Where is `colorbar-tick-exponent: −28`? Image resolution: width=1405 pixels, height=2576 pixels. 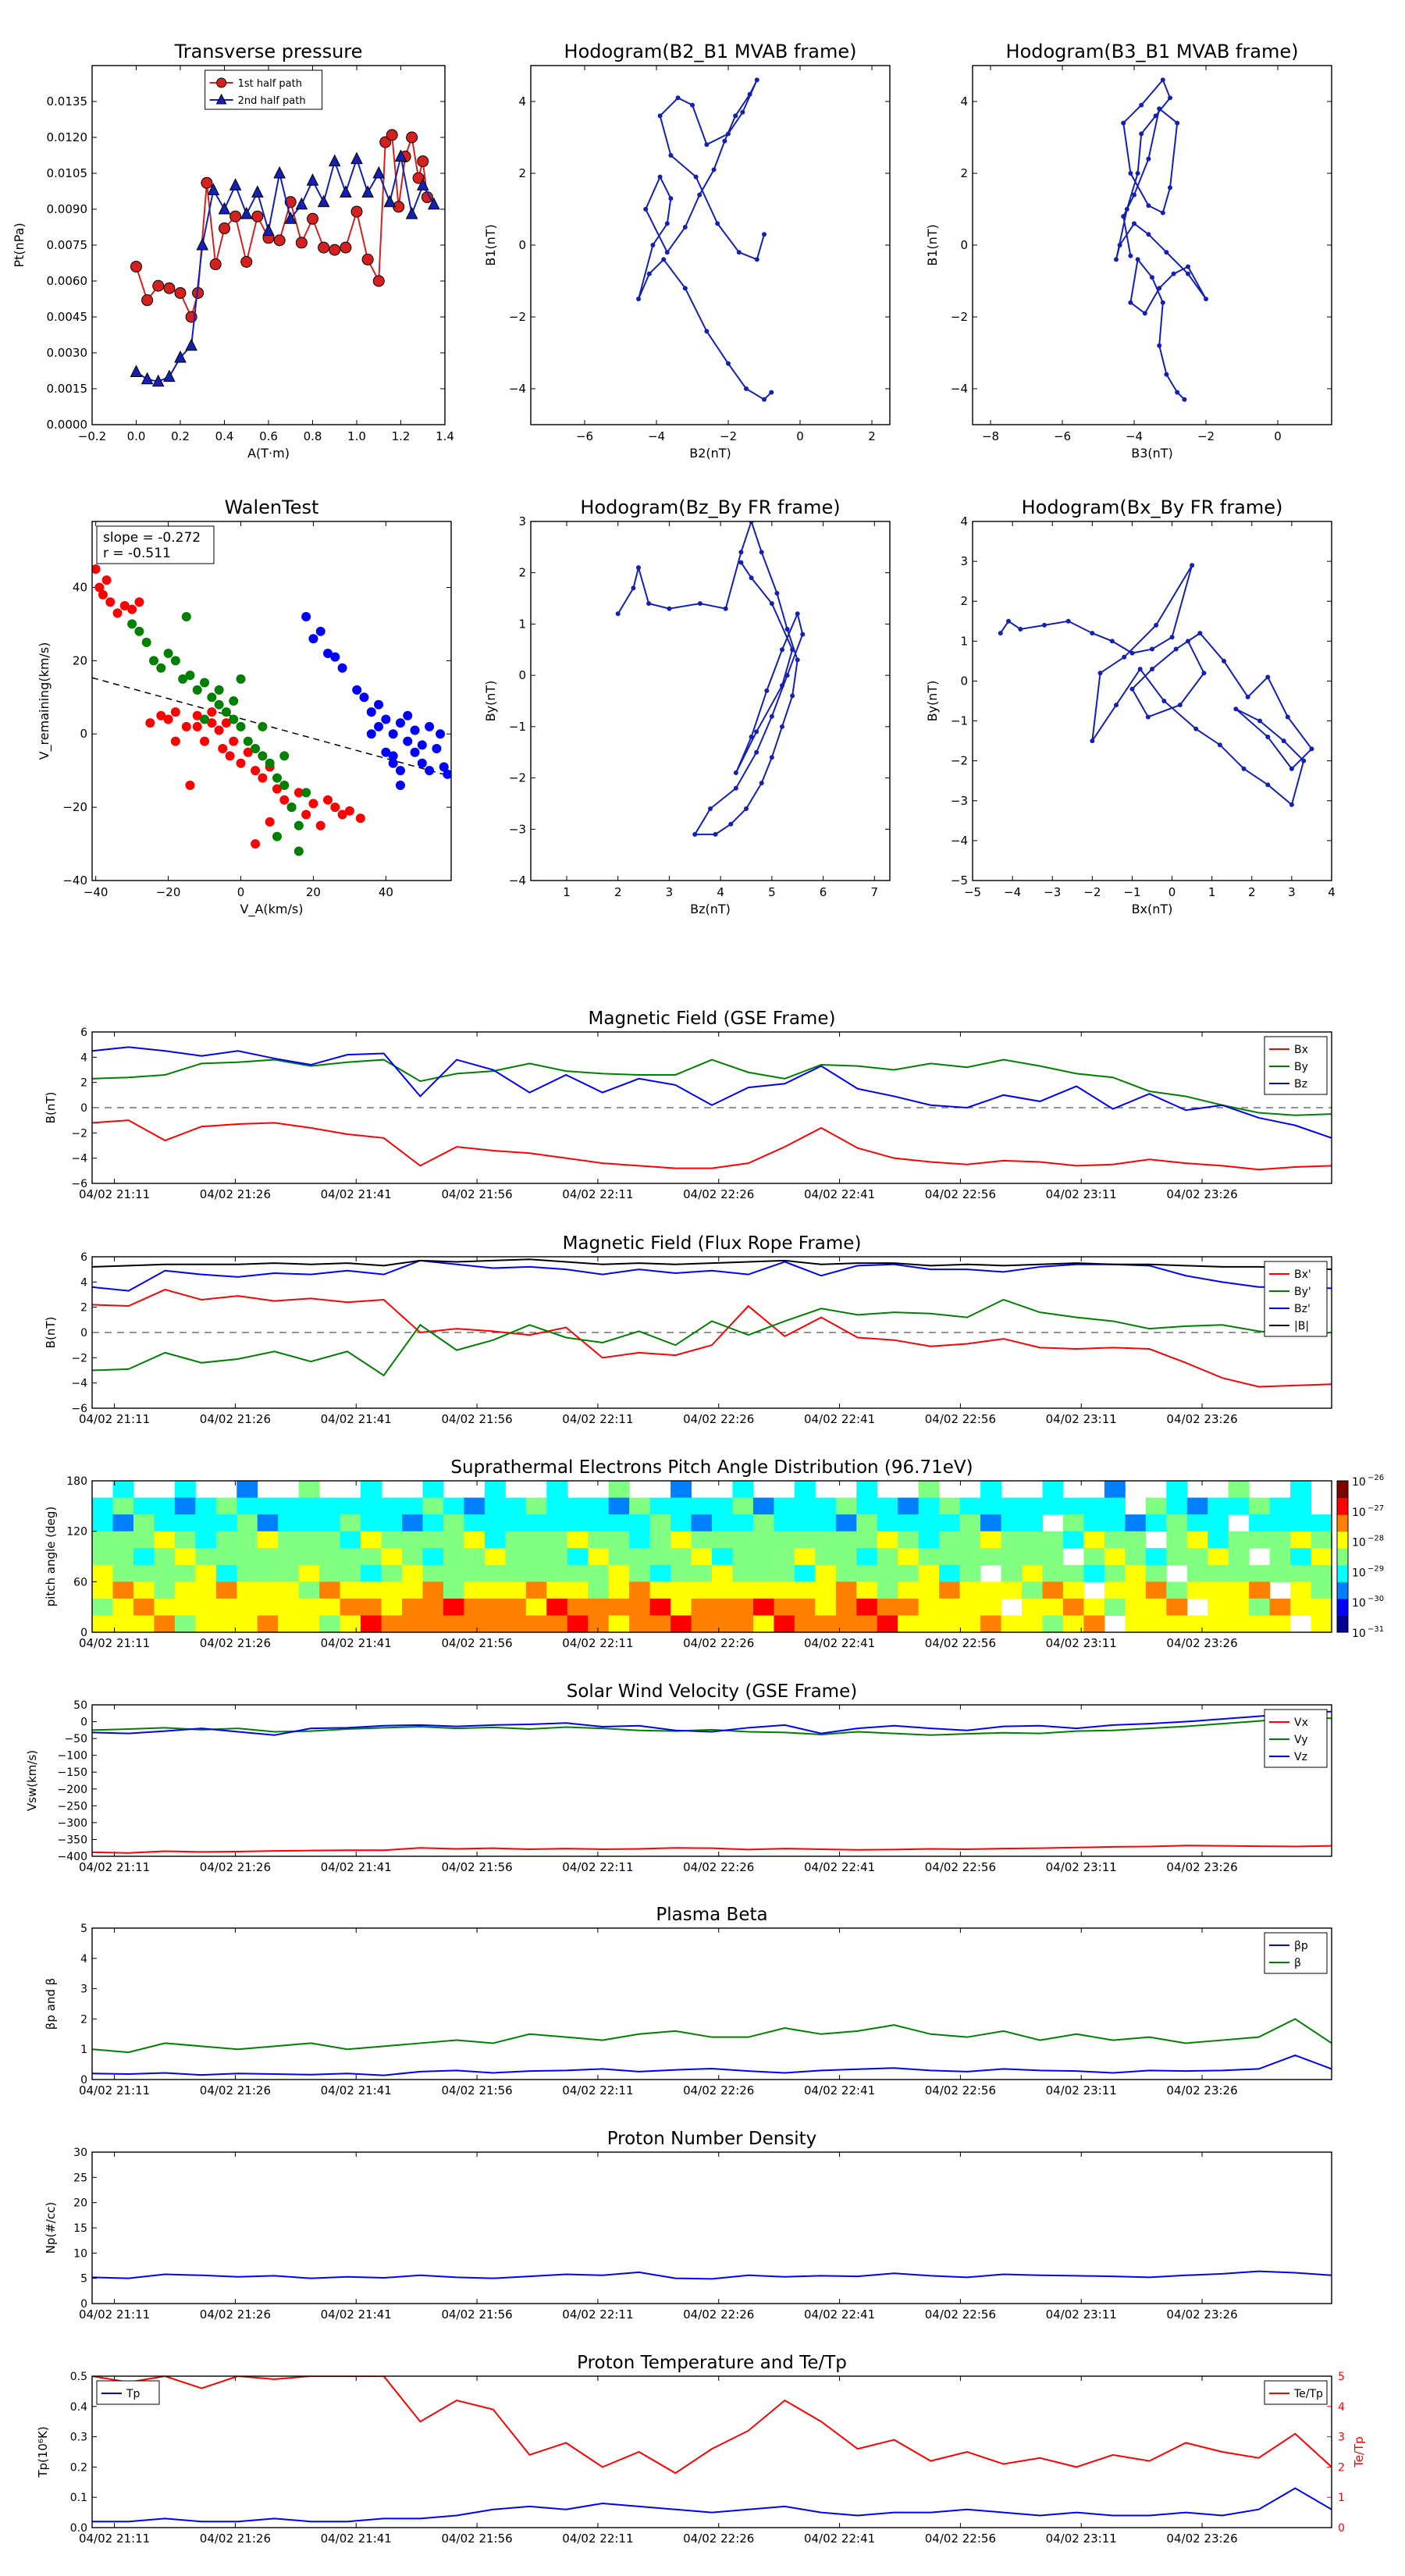 colorbar-tick-exponent: −28 is located at coordinates (1376, 1539).